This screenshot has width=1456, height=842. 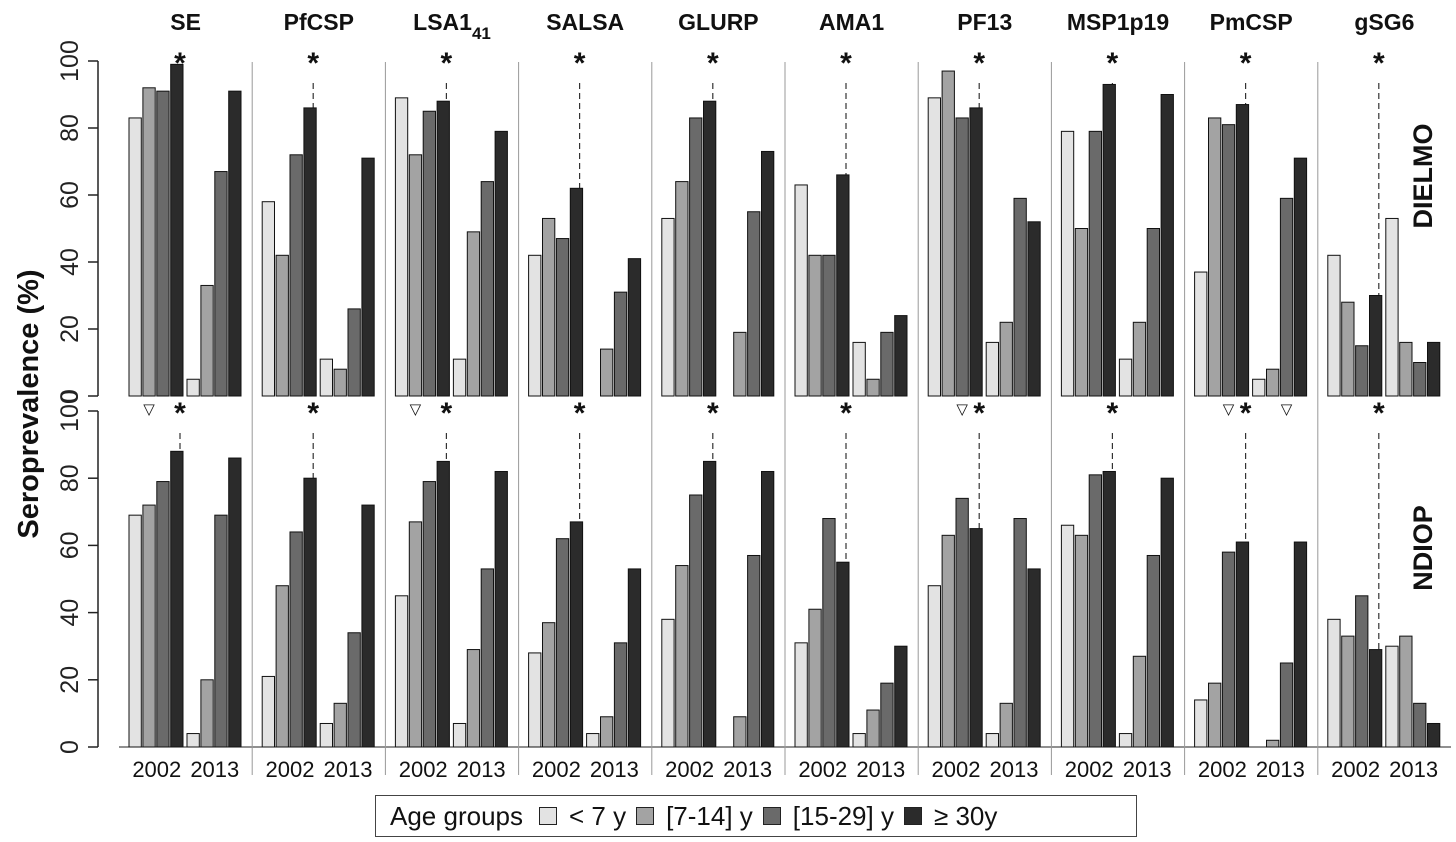 What do you see at coordinates (70, 396) in the screenshot?
I see `y-tick-label: 0` at bounding box center [70, 396].